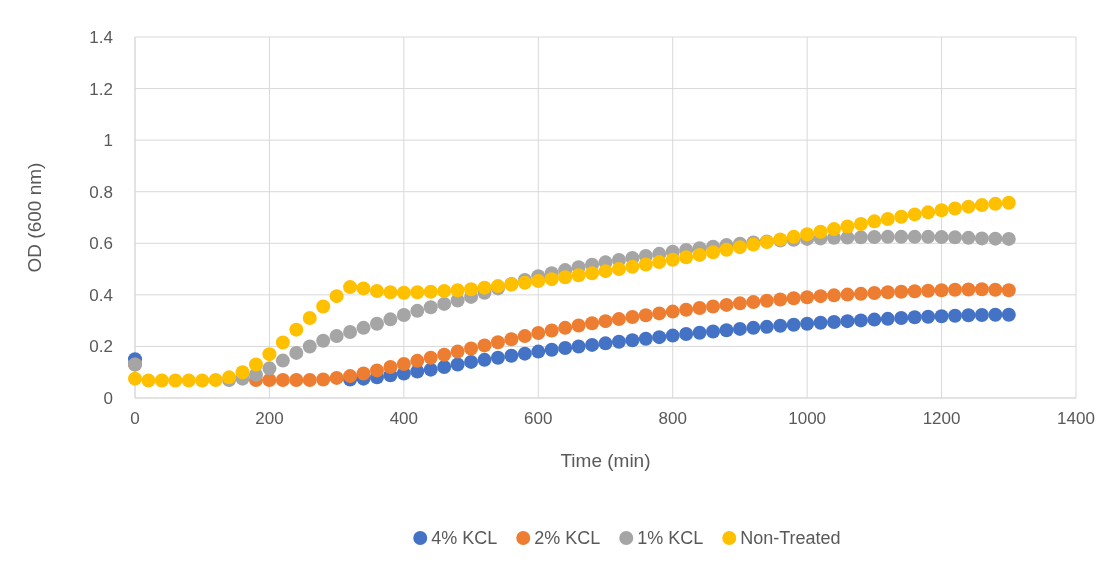 The image size is (1118, 572). Describe the element at coordinates (101, 89) in the screenshot. I see `y-tick-label: 1.2` at that location.